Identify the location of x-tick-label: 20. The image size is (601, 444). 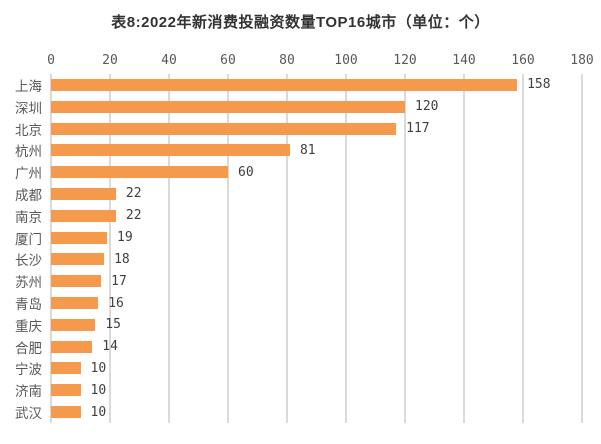
(110, 60).